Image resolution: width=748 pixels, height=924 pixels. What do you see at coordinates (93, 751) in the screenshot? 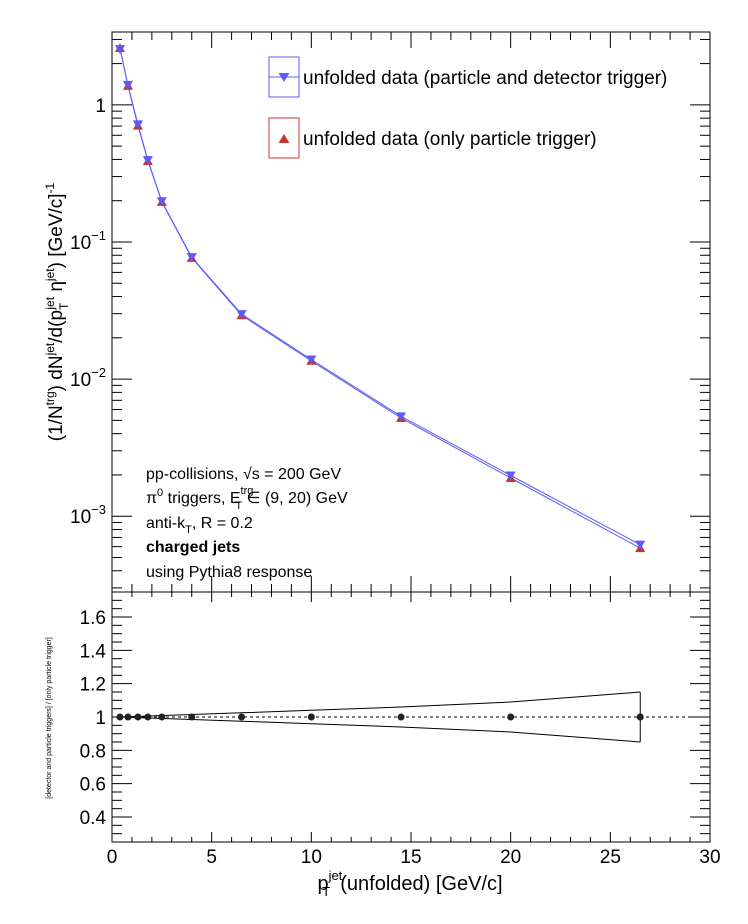
I see `bottom-y-tick-label: 0.8` at bounding box center [93, 751].